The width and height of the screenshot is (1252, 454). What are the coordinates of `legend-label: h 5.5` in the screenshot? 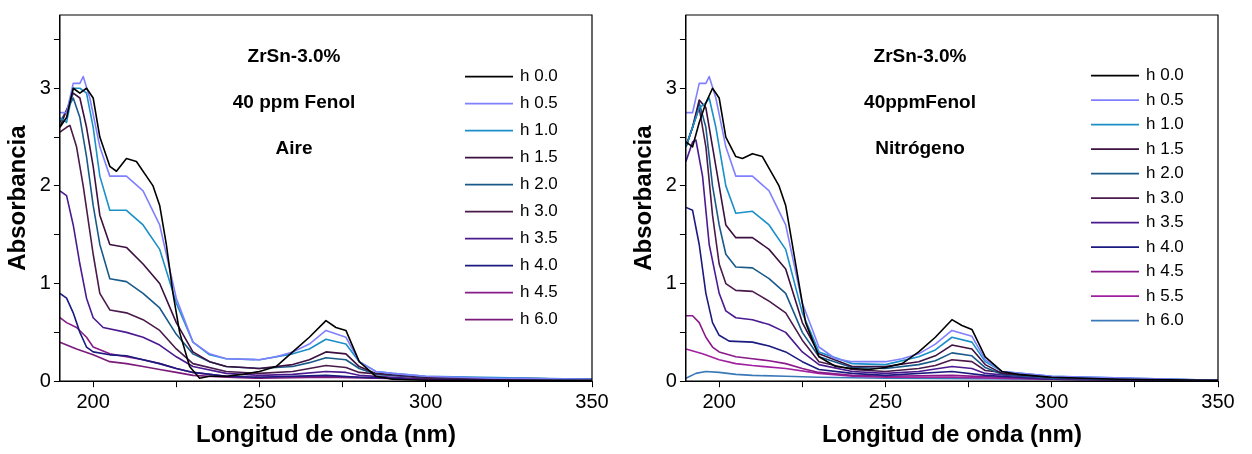 It's located at (1165, 295).